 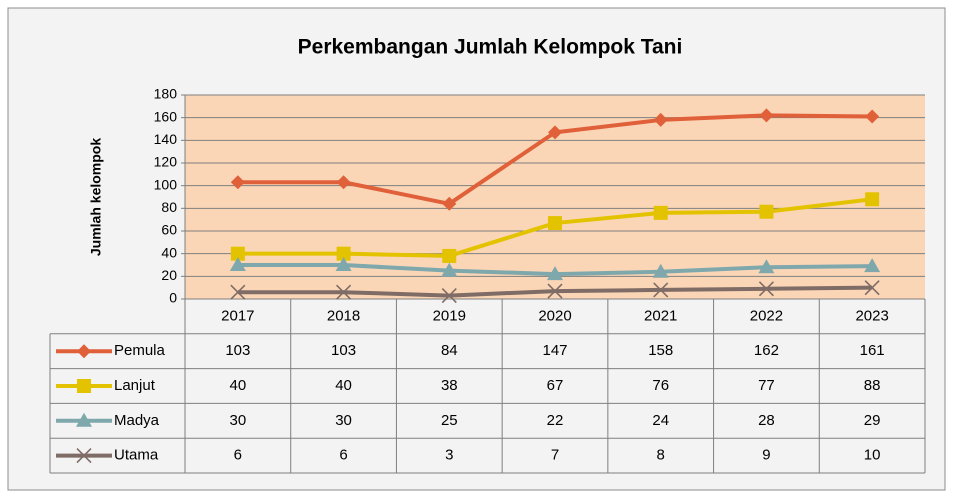 I want to click on table-value: 162, so click(x=766, y=350).